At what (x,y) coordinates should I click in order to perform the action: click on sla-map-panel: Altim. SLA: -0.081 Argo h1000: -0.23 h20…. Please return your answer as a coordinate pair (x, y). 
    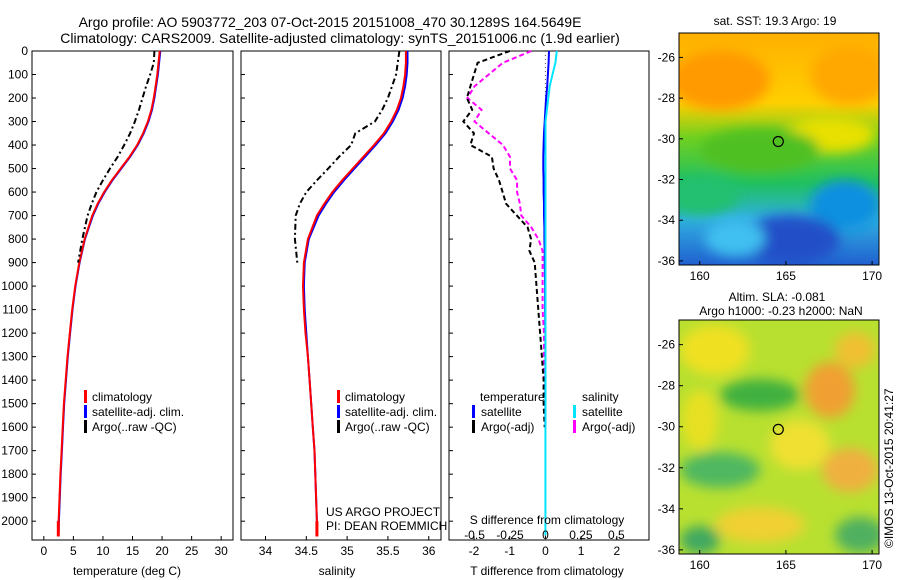
    Looking at the image, I should click on (770, 431).